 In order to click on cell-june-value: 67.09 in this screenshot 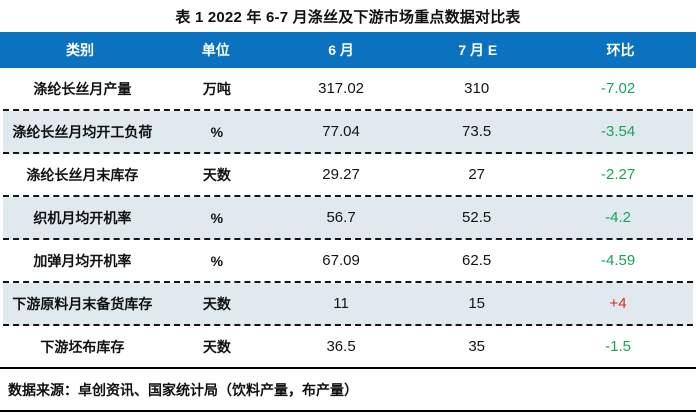, I will do `click(341, 260)`.